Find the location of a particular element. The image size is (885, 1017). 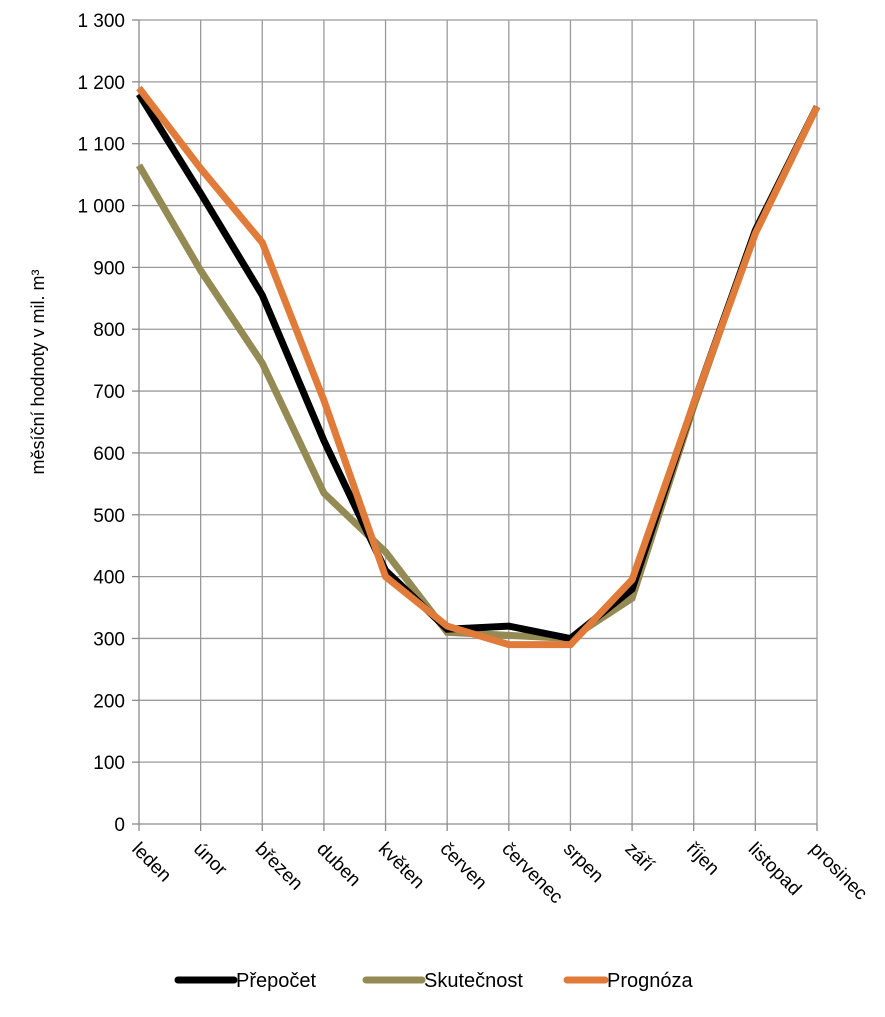

x-tick-label: květen is located at coordinates (401, 866).